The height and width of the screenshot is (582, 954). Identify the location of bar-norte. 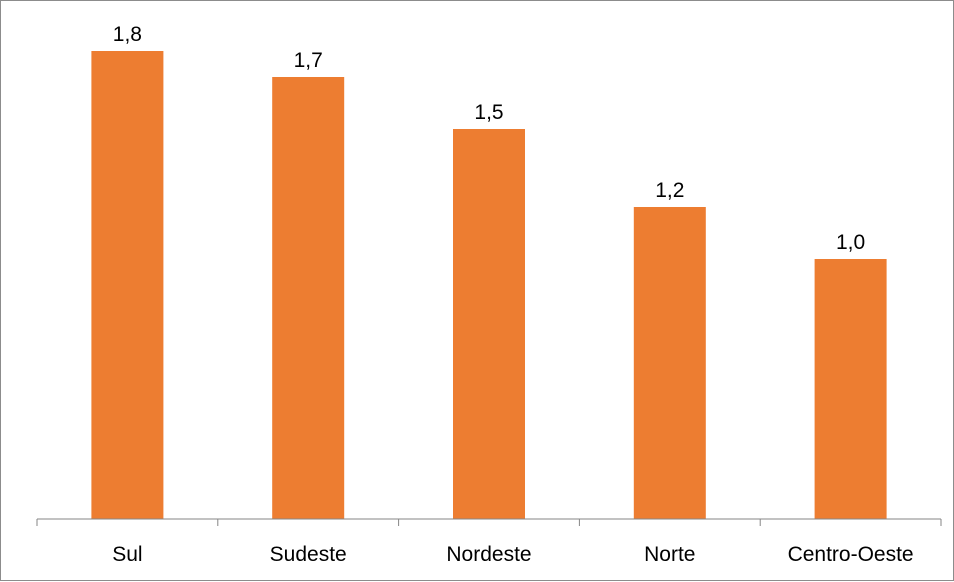
(669, 363).